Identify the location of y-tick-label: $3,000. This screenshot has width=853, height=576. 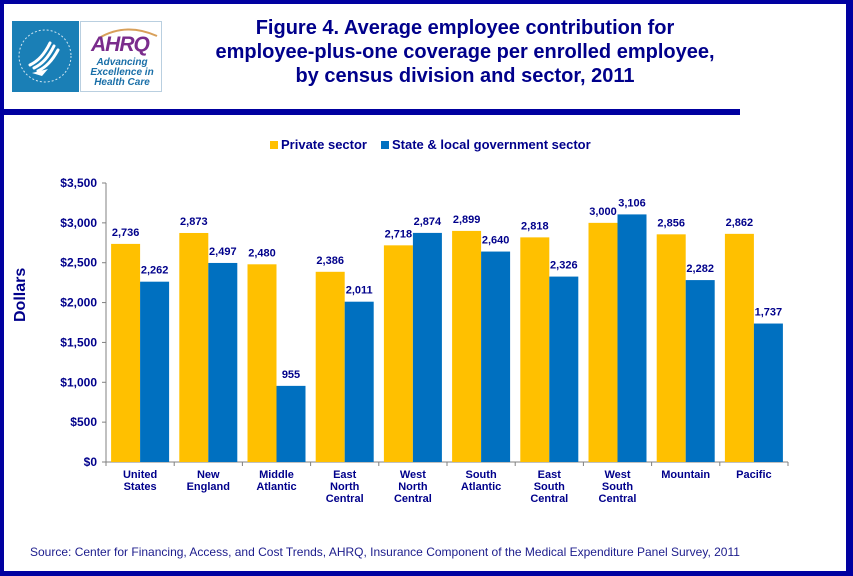
(78, 223).